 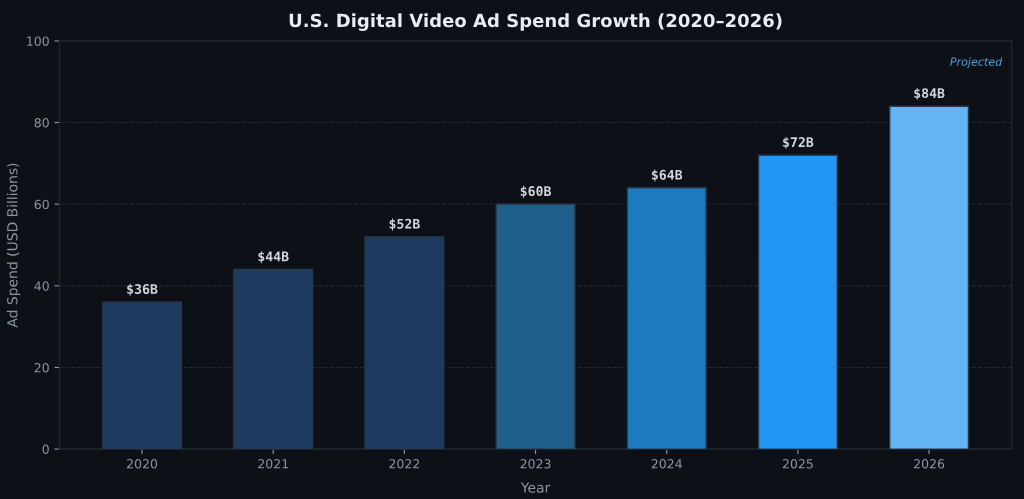 I want to click on data-label: $64B, so click(x=667, y=175).